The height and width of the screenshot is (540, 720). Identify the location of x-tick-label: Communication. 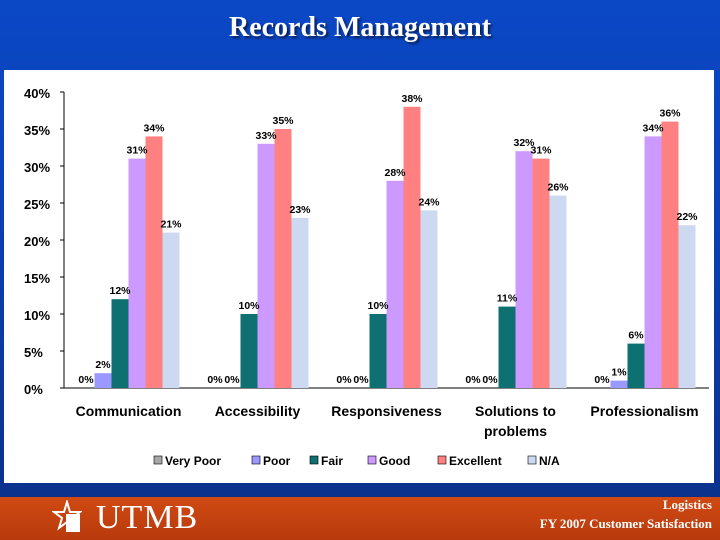
(129, 411).